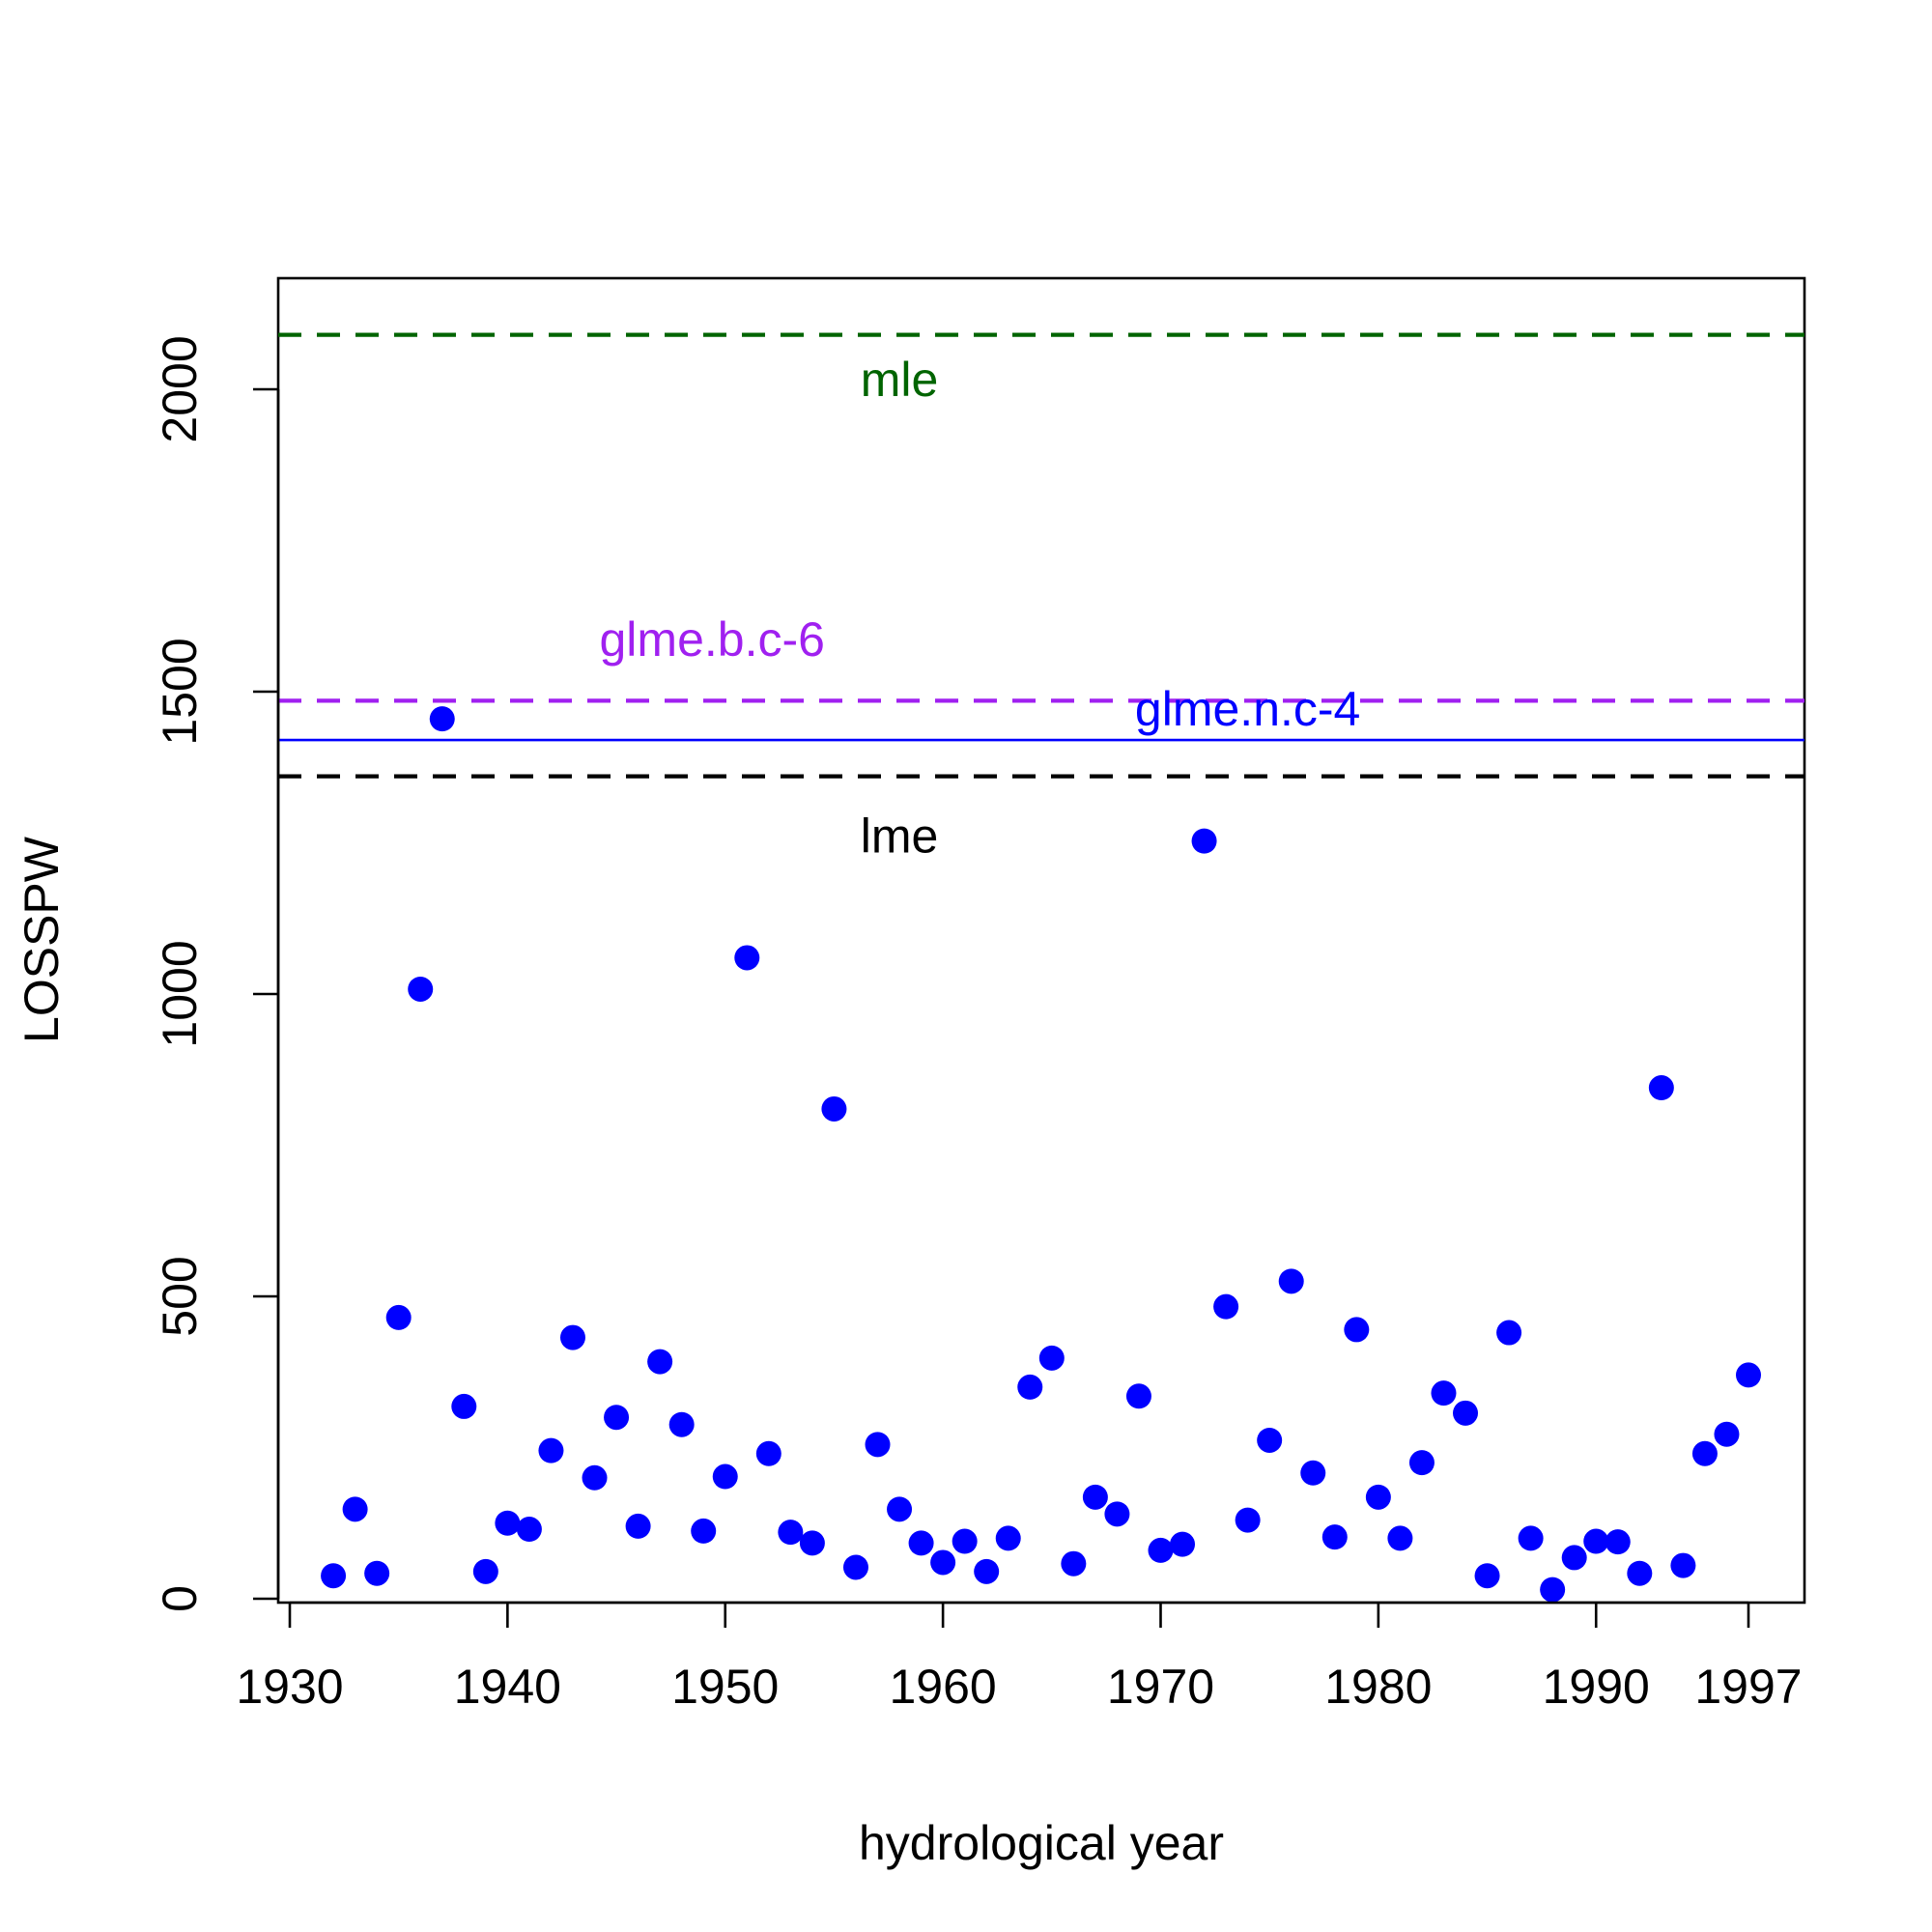 The width and height of the screenshot is (1932, 1932). What do you see at coordinates (507, 1687) in the screenshot?
I see `x-tick-label: 1940` at bounding box center [507, 1687].